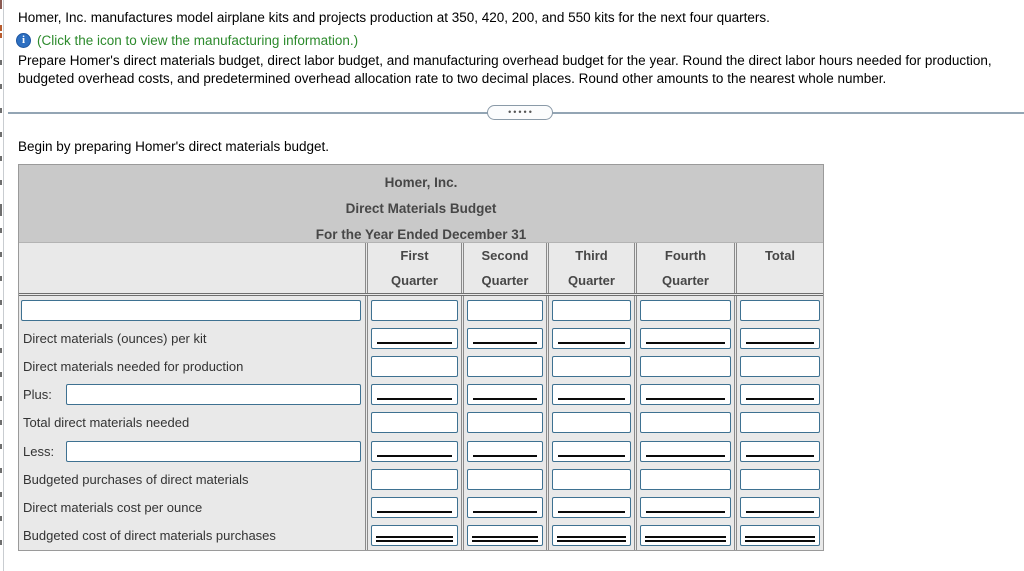 This screenshot has height=571, width=1024. I want to click on cell-input-r3-q3, so click(591, 366).